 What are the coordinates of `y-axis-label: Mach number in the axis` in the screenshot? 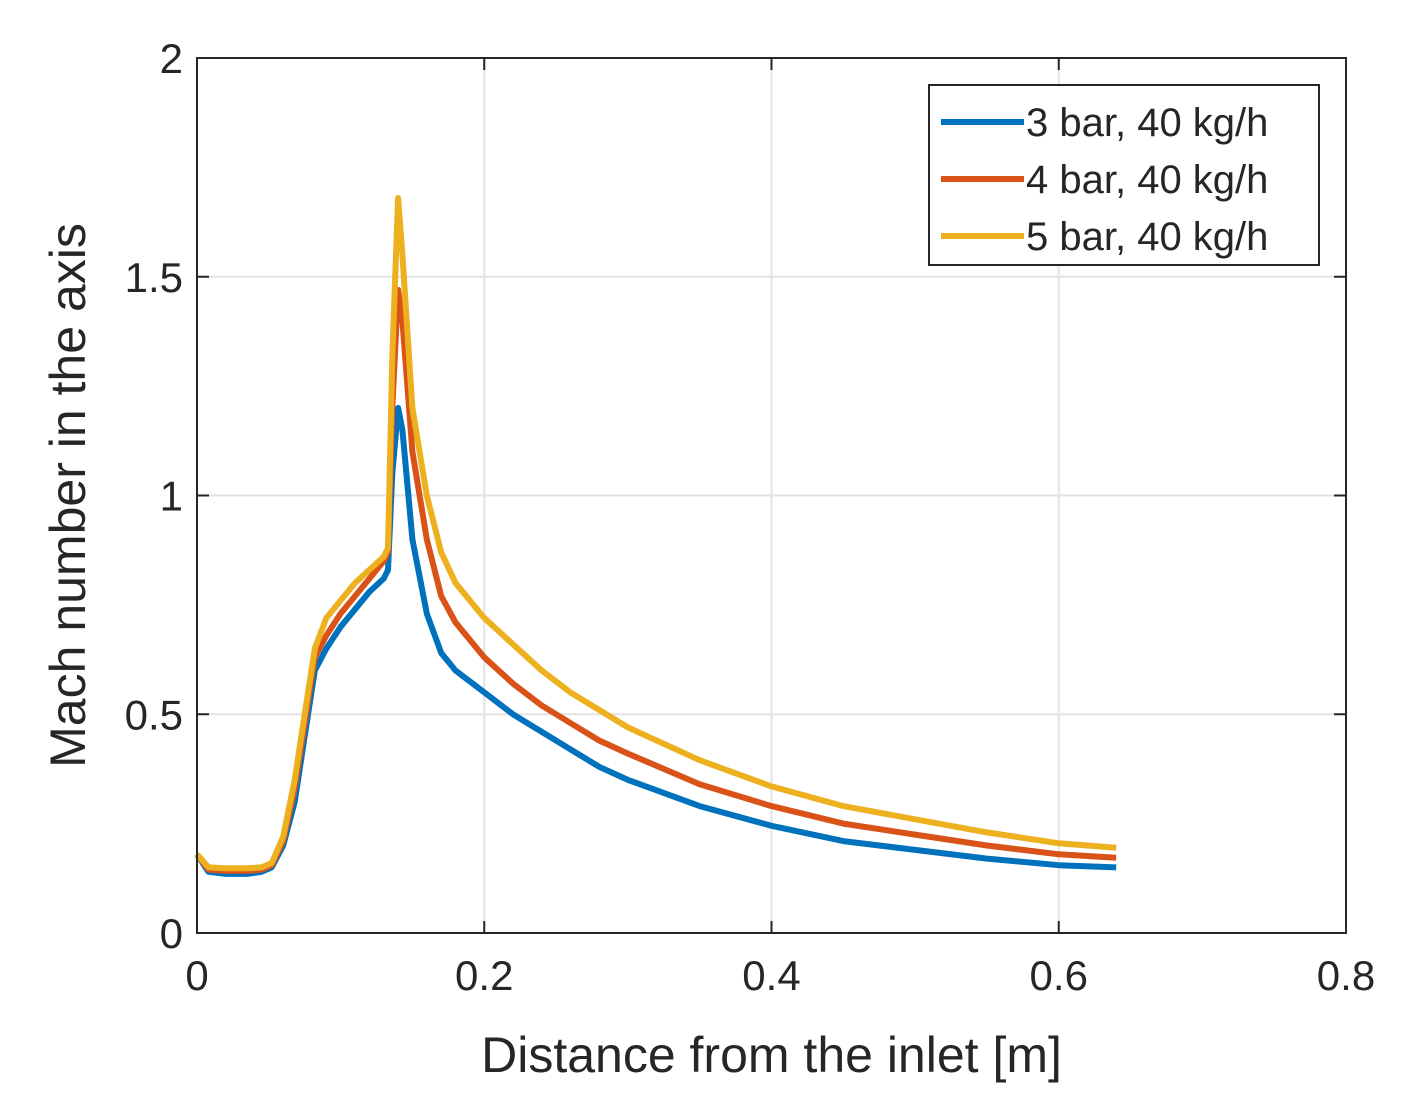 It's located at (68, 495).